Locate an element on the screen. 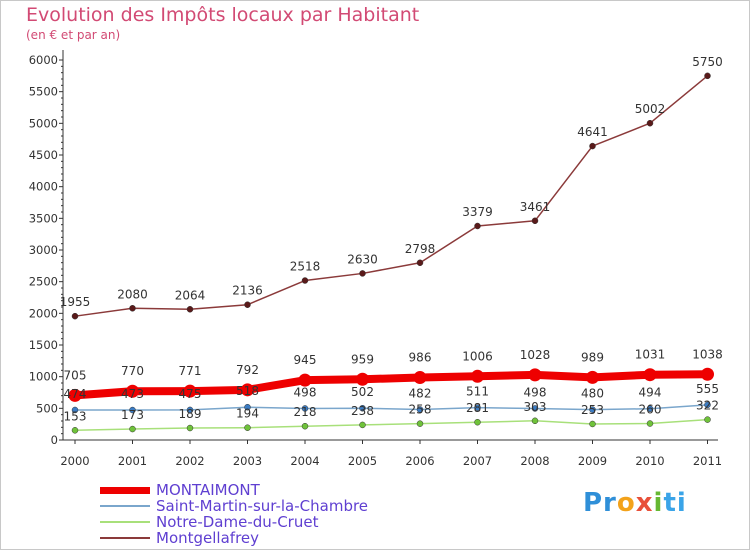 This screenshot has height=550, width=750. data-label: 473 is located at coordinates (132, 394).